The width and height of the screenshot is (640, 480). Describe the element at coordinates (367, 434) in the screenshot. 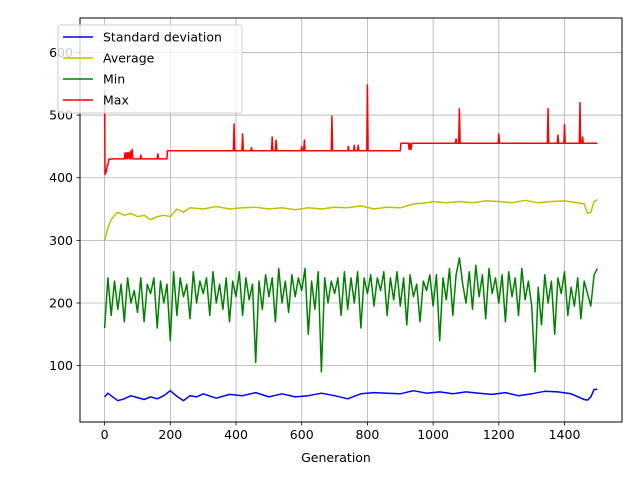

I see `x-tick-label: 800` at that location.